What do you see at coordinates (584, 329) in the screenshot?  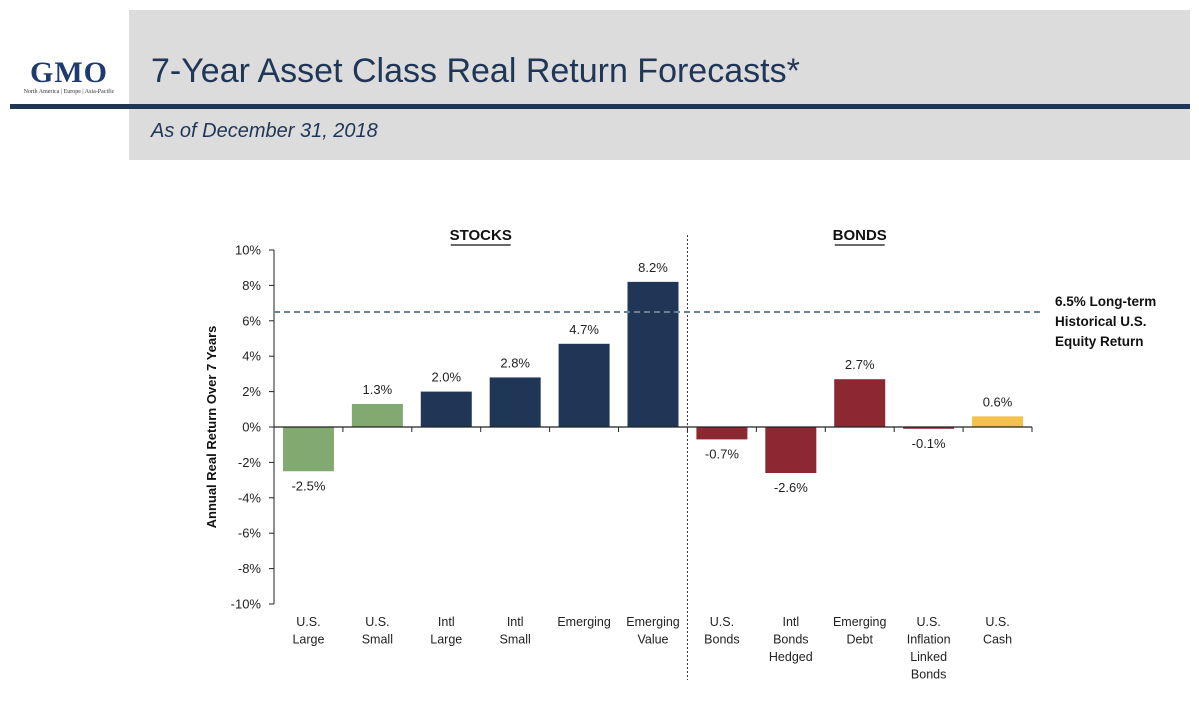 I see `data-label: 4.7%` at bounding box center [584, 329].